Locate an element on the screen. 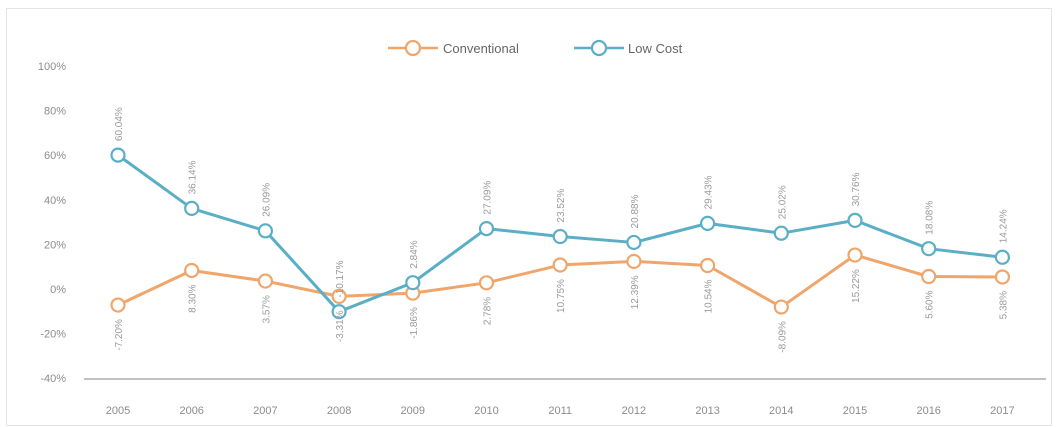 Image resolution: width=1058 pixels, height=427 pixels. data-label-conventional: 5.60% is located at coordinates (930, 304).